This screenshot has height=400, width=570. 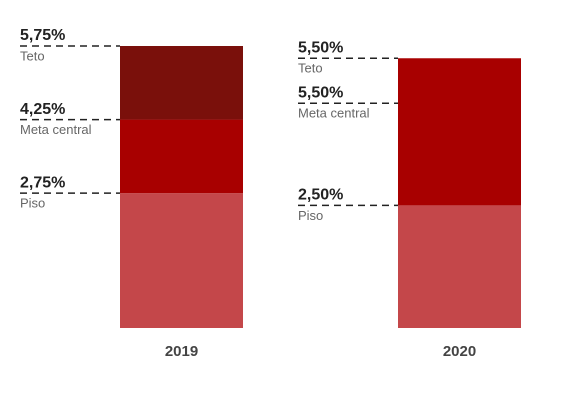 What do you see at coordinates (320, 195) in the screenshot?
I see `value-label: 2,50%` at bounding box center [320, 195].